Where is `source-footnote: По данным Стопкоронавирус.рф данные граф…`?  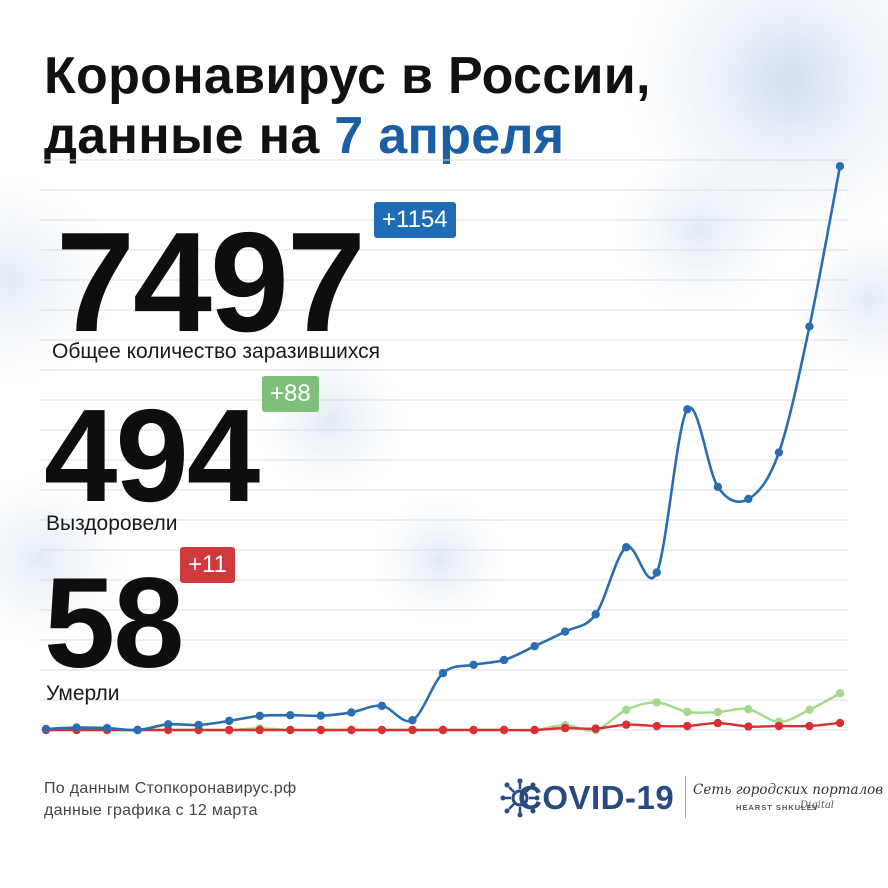
source-footnote: По данным Стопкоронавирус.рф данные граф… is located at coordinates (170, 800).